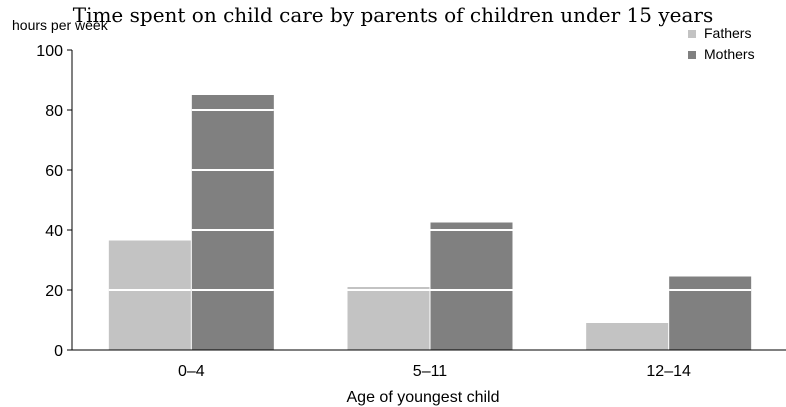  What do you see at coordinates (668, 371) in the screenshot?
I see `x-tick-label: 12–14` at bounding box center [668, 371].